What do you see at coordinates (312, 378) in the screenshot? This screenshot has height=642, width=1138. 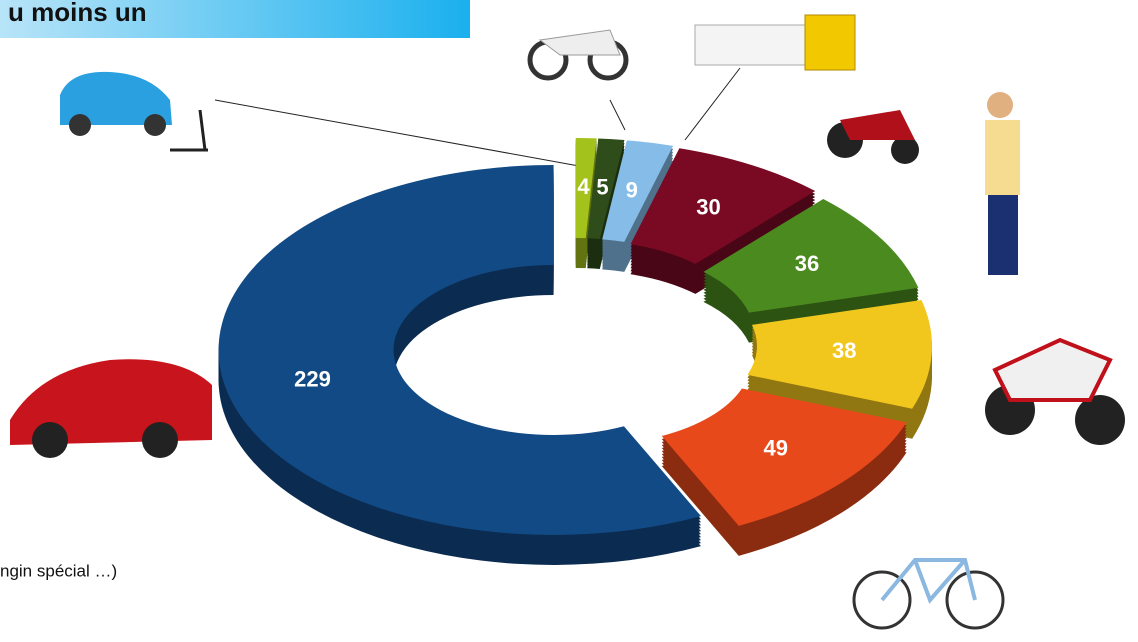 I see `value-label: 229` at bounding box center [312, 378].